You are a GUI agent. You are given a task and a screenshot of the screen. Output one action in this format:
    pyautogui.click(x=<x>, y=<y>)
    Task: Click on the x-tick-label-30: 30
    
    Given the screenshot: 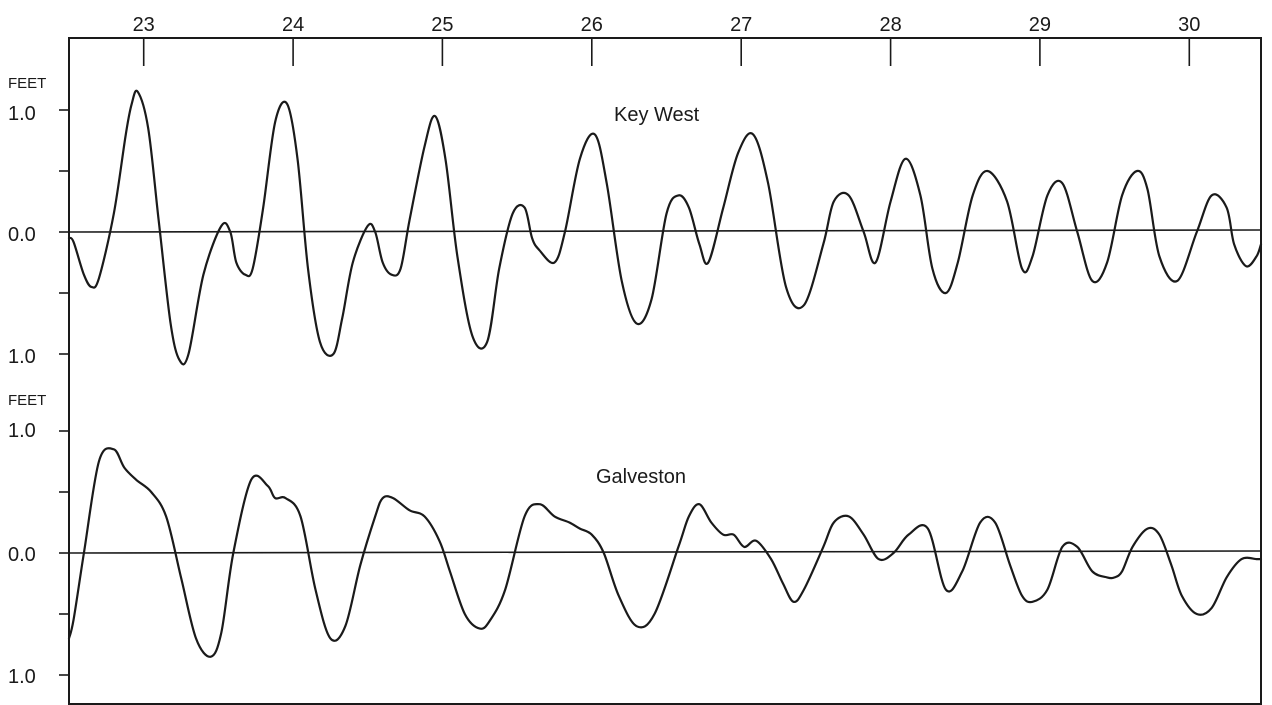 What is the action you would take?
    pyautogui.click(x=1189, y=25)
    